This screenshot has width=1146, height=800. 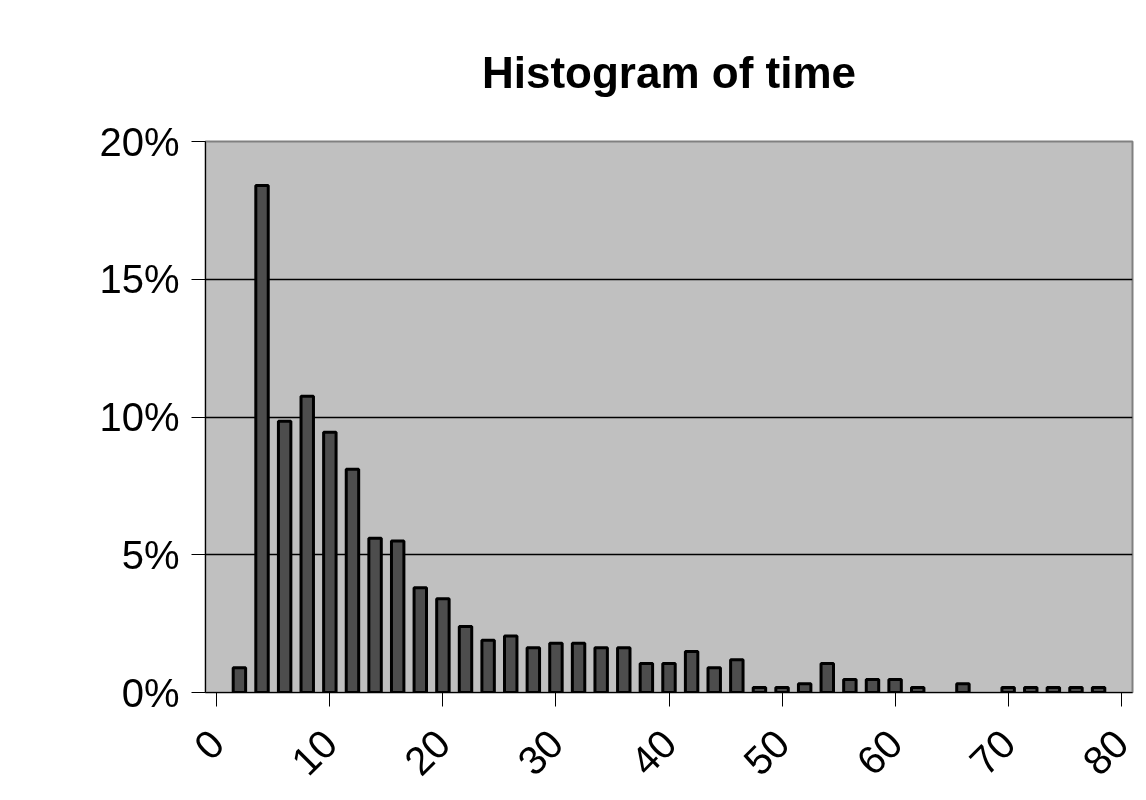 I want to click on x-tick-label: 70, so click(x=992, y=752).